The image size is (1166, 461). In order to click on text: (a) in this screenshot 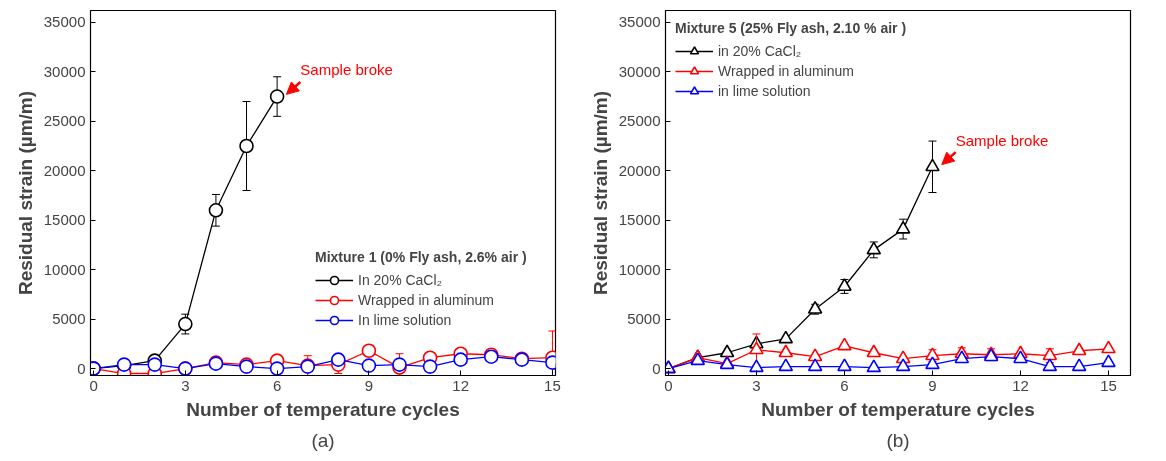, I will do `click(323, 440)`.